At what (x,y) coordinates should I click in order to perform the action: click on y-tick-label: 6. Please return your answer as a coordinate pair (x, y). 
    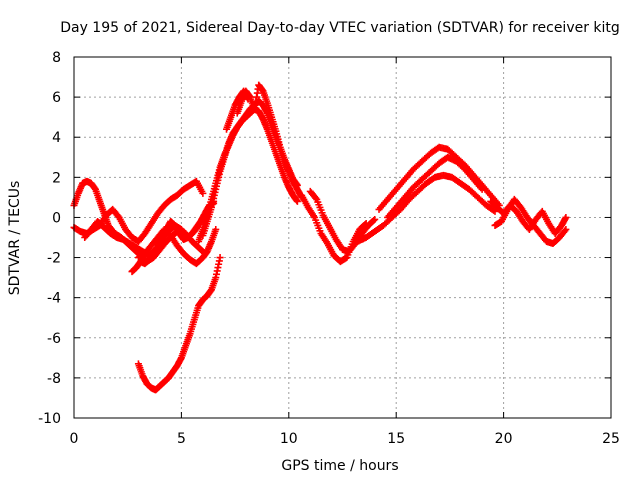
    Looking at the image, I should click on (56, 98).